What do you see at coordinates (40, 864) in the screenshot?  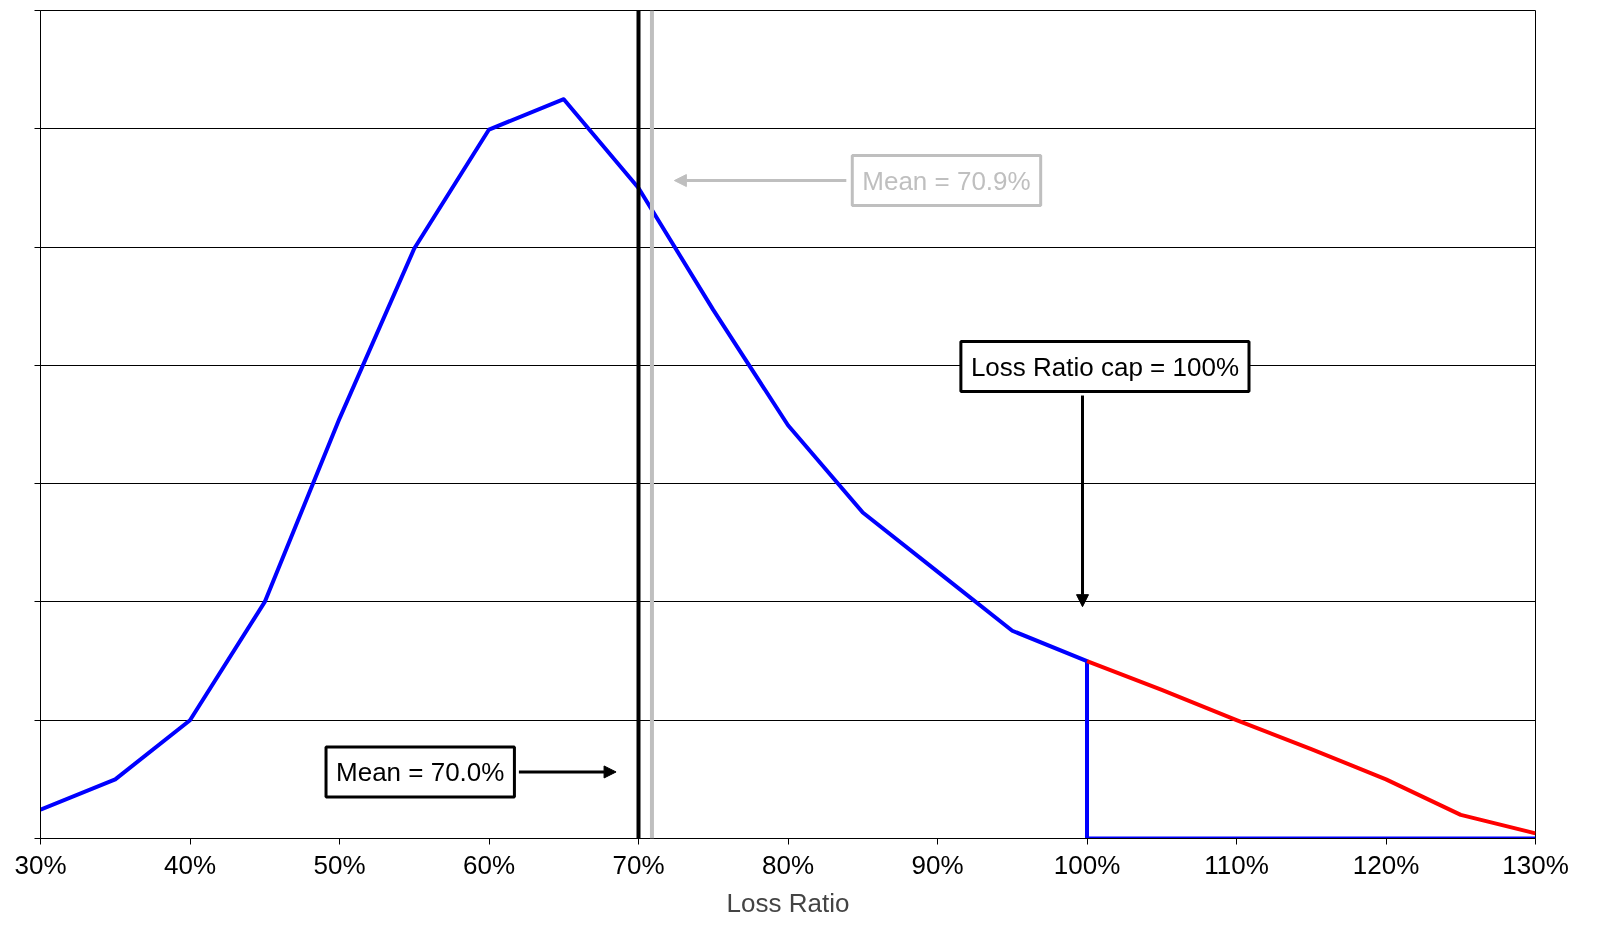 I see `x-tick-label: 30%` at bounding box center [40, 864].